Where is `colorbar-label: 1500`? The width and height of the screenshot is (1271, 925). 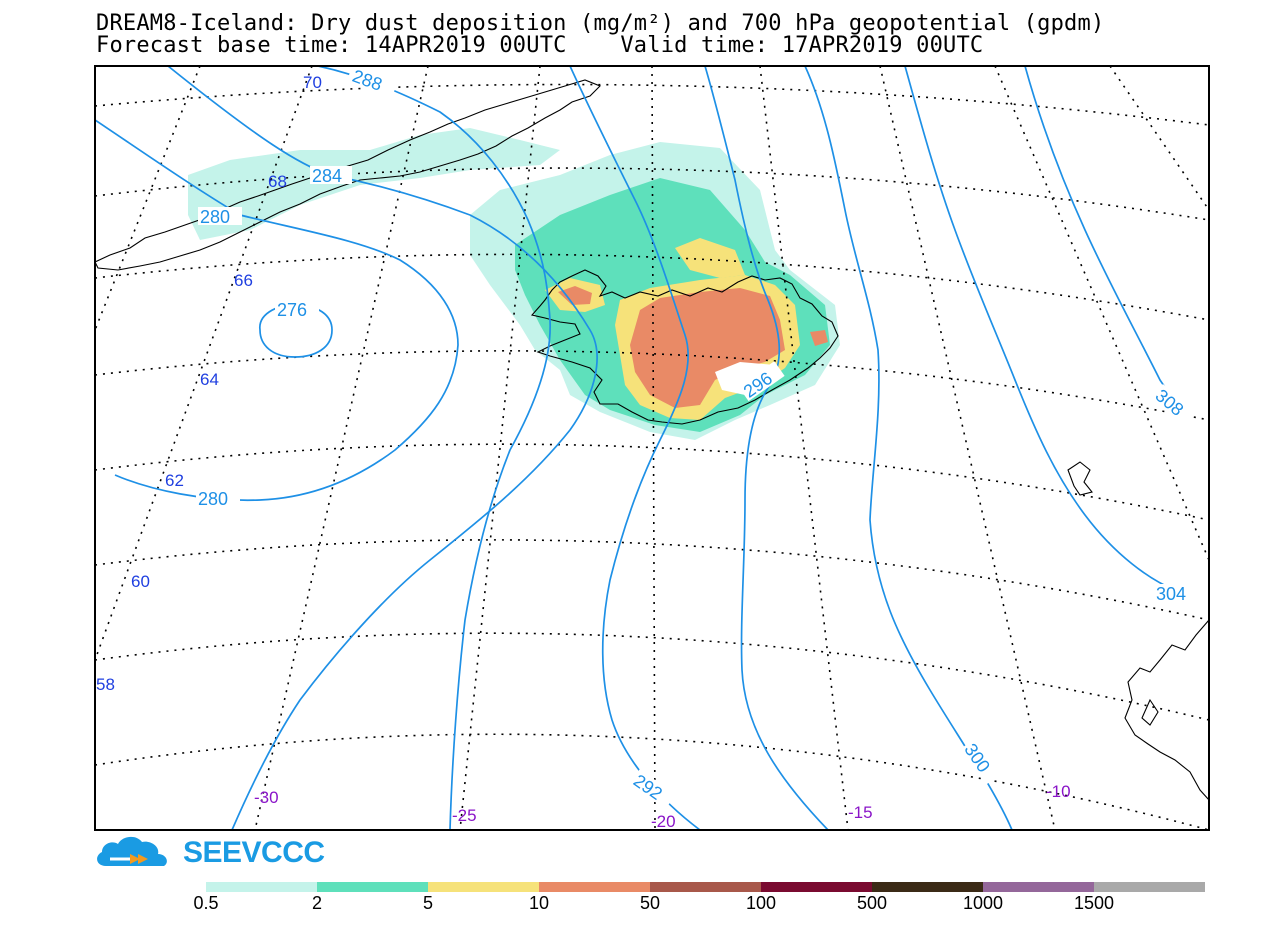
colorbar-label: 1500 is located at coordinates (1094, 903).